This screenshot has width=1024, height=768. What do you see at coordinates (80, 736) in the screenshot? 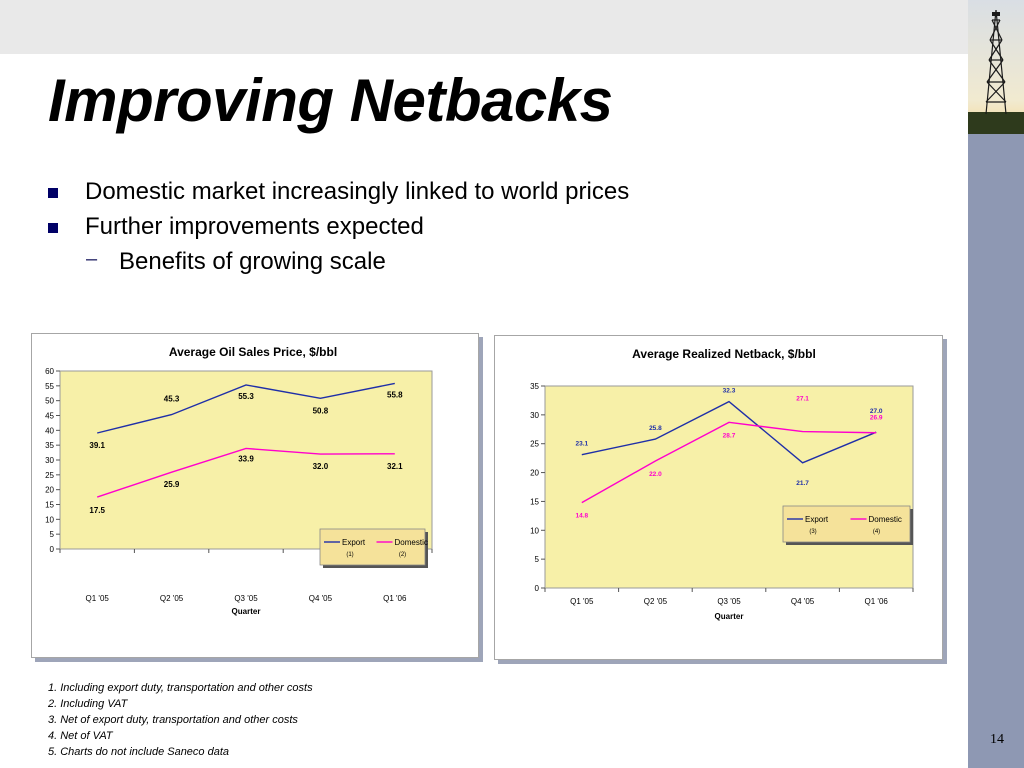
I see `footnote: 4. Net of VAT` at bounding box center [80, 736].